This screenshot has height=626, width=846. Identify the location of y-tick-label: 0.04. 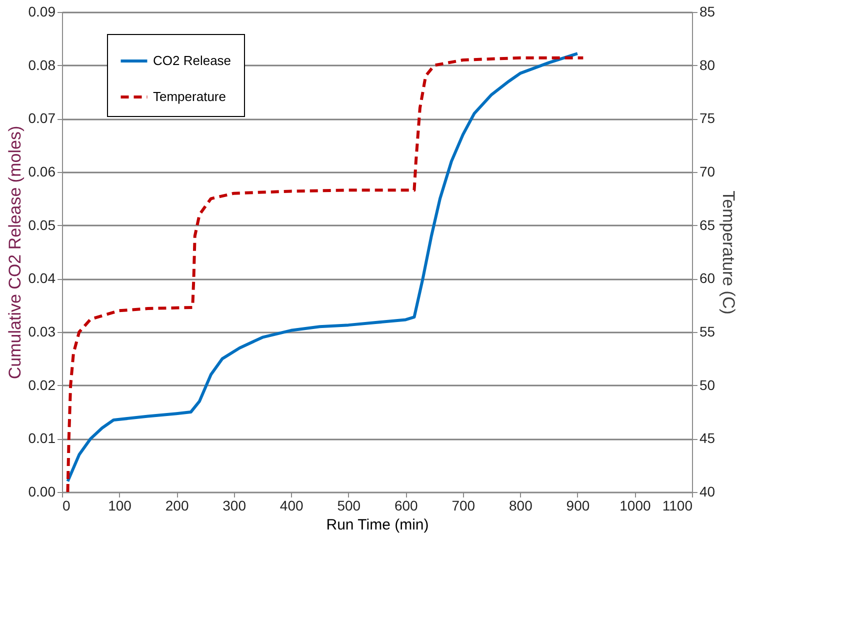
(42, 278).